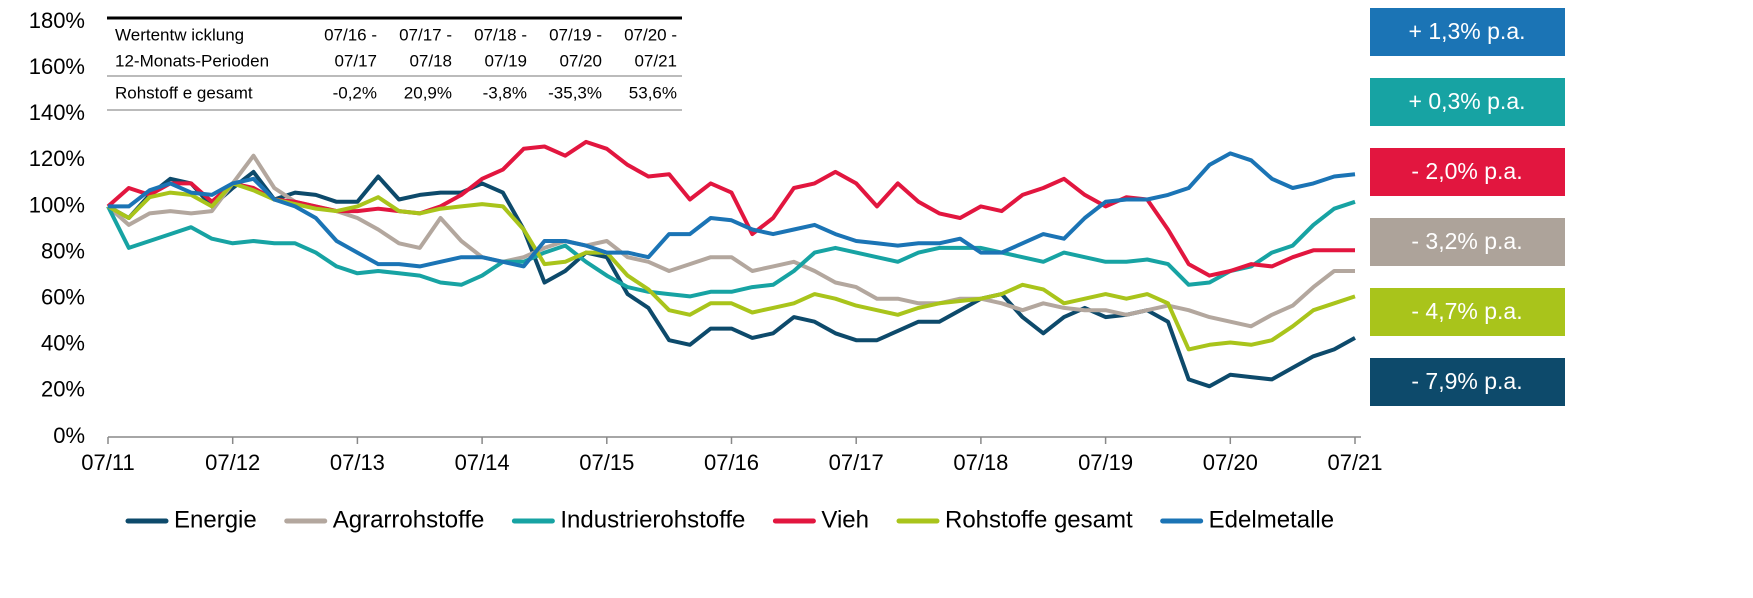 Image resolution: width=1753 pixels, height=598 pixels. I want to click on table-header-cell: 07/17, so click(355, 60).